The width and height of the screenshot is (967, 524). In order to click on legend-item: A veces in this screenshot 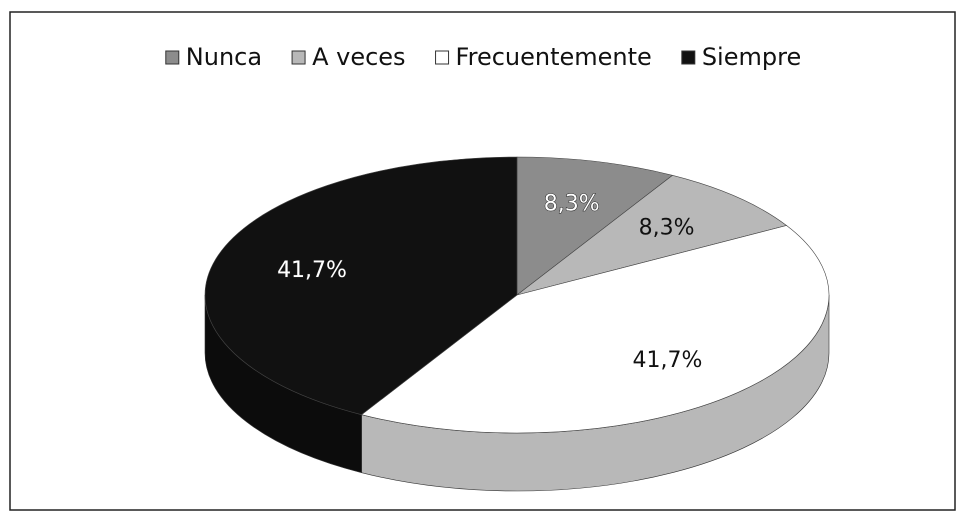, I will do `click(348, 57)`.